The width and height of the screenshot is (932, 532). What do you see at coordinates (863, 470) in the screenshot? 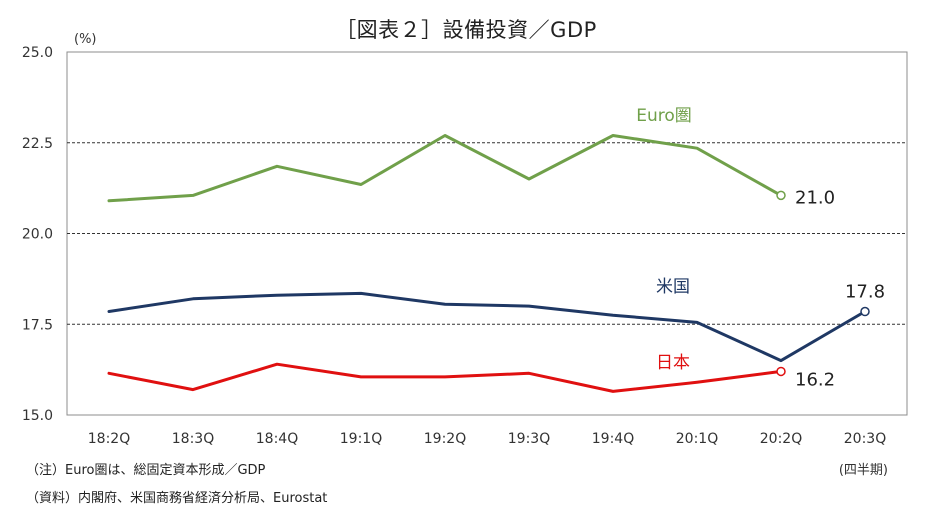
I see `x-axis-unit-label: (四半期)` at bounding box center [863, 470].